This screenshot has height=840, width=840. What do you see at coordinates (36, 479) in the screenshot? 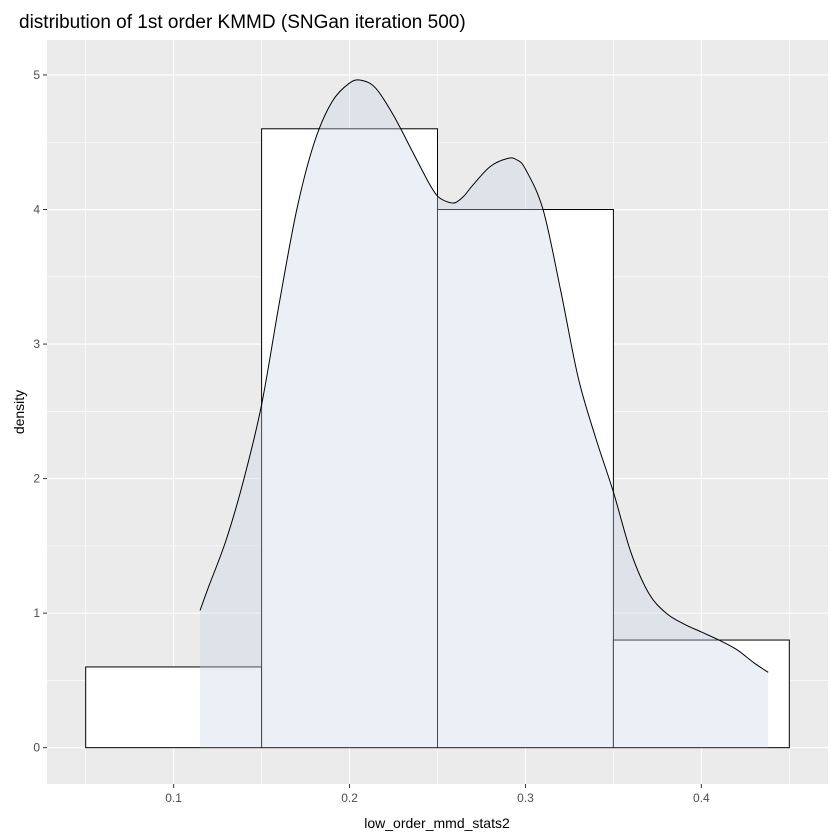
I see `y-tick-label: 2` at bounding box center [36, 479].